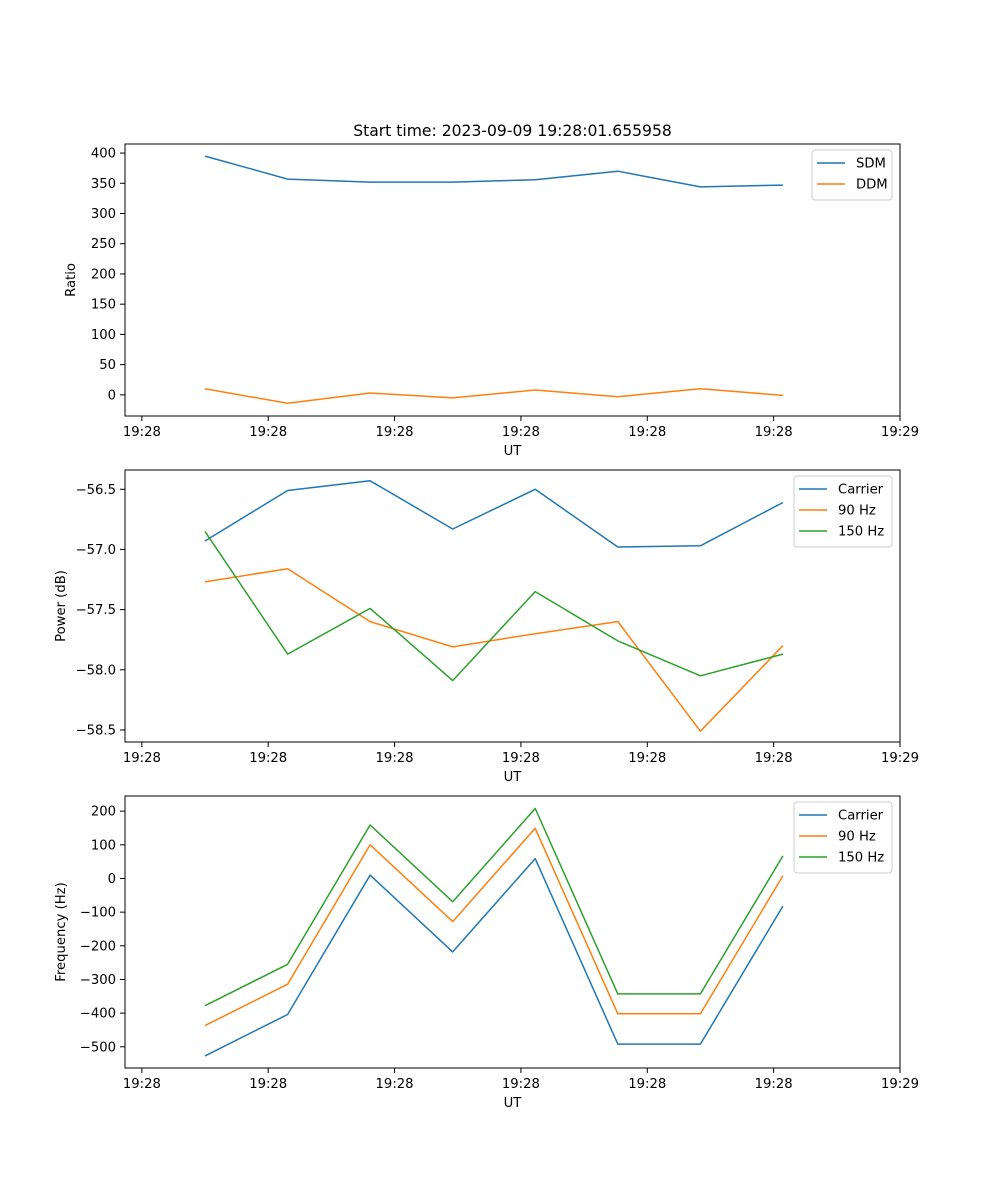  Describe the element at coordinates (98, 980) in the screenshot. I see `y-tick-label: −300` at that location.